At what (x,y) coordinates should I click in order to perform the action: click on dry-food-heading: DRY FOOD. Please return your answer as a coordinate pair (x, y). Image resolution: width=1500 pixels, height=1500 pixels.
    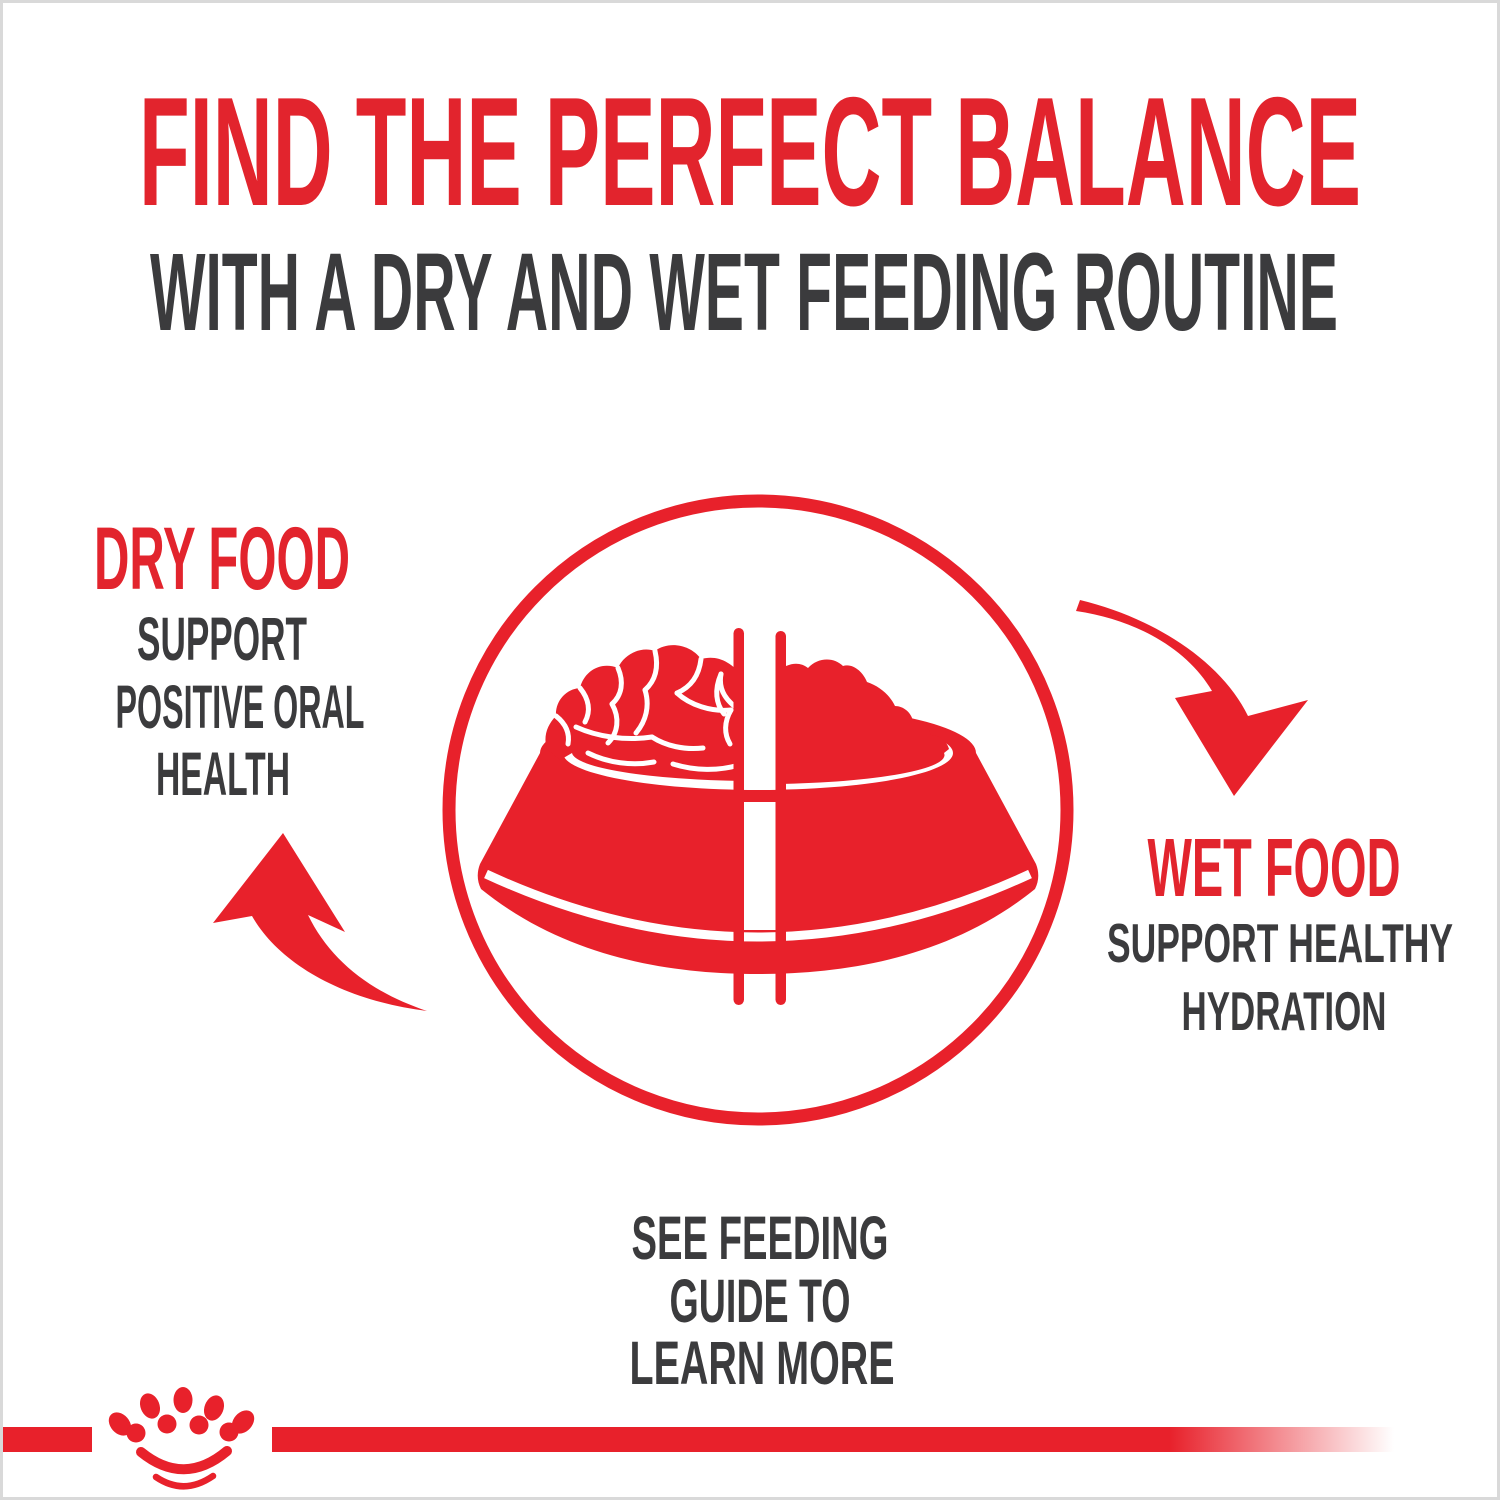
    Looking at the image, I should click on (222, 558).